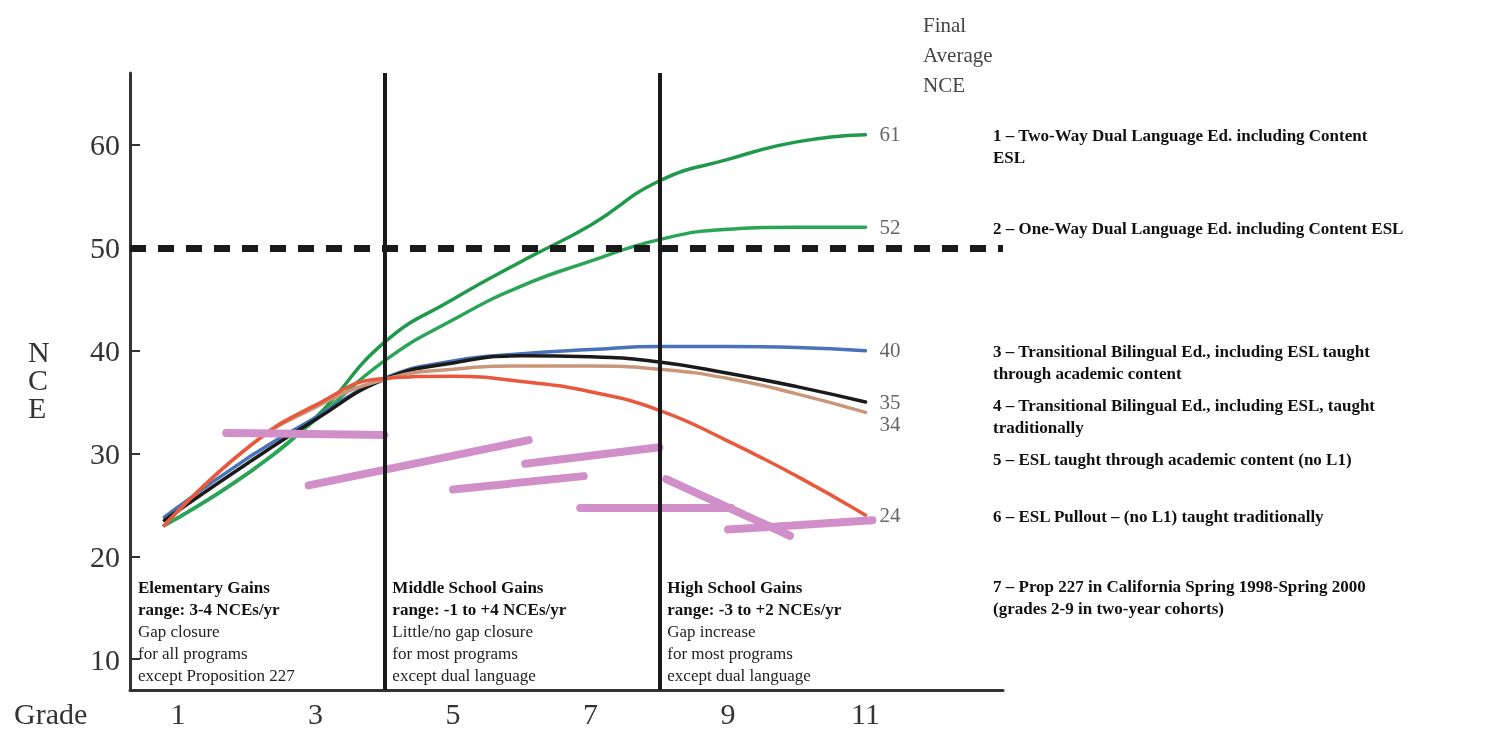  What do you see at coordinates (178, 713) in the screenshot?
I see `x-tick-label: 1` at bounding box center [178, 713].